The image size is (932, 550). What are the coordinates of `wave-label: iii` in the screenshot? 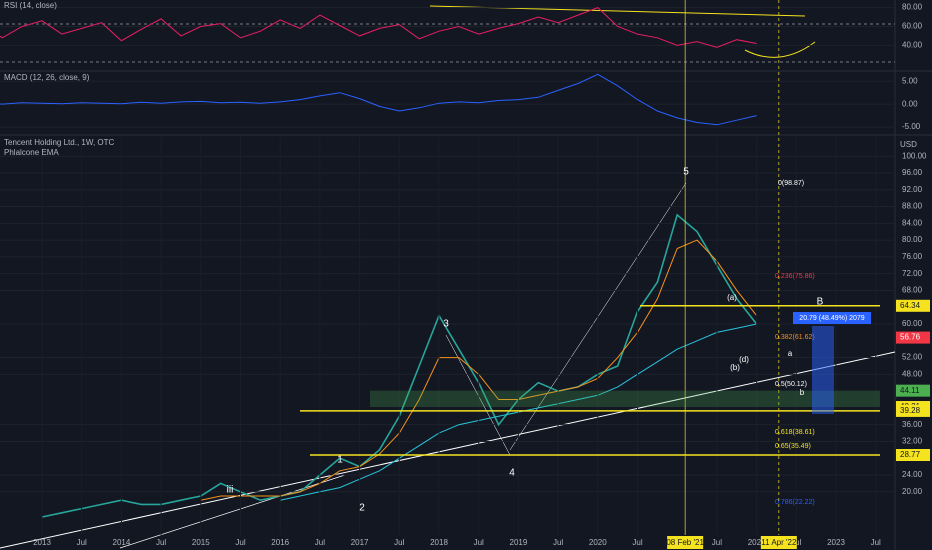 It's located at (230, 490).